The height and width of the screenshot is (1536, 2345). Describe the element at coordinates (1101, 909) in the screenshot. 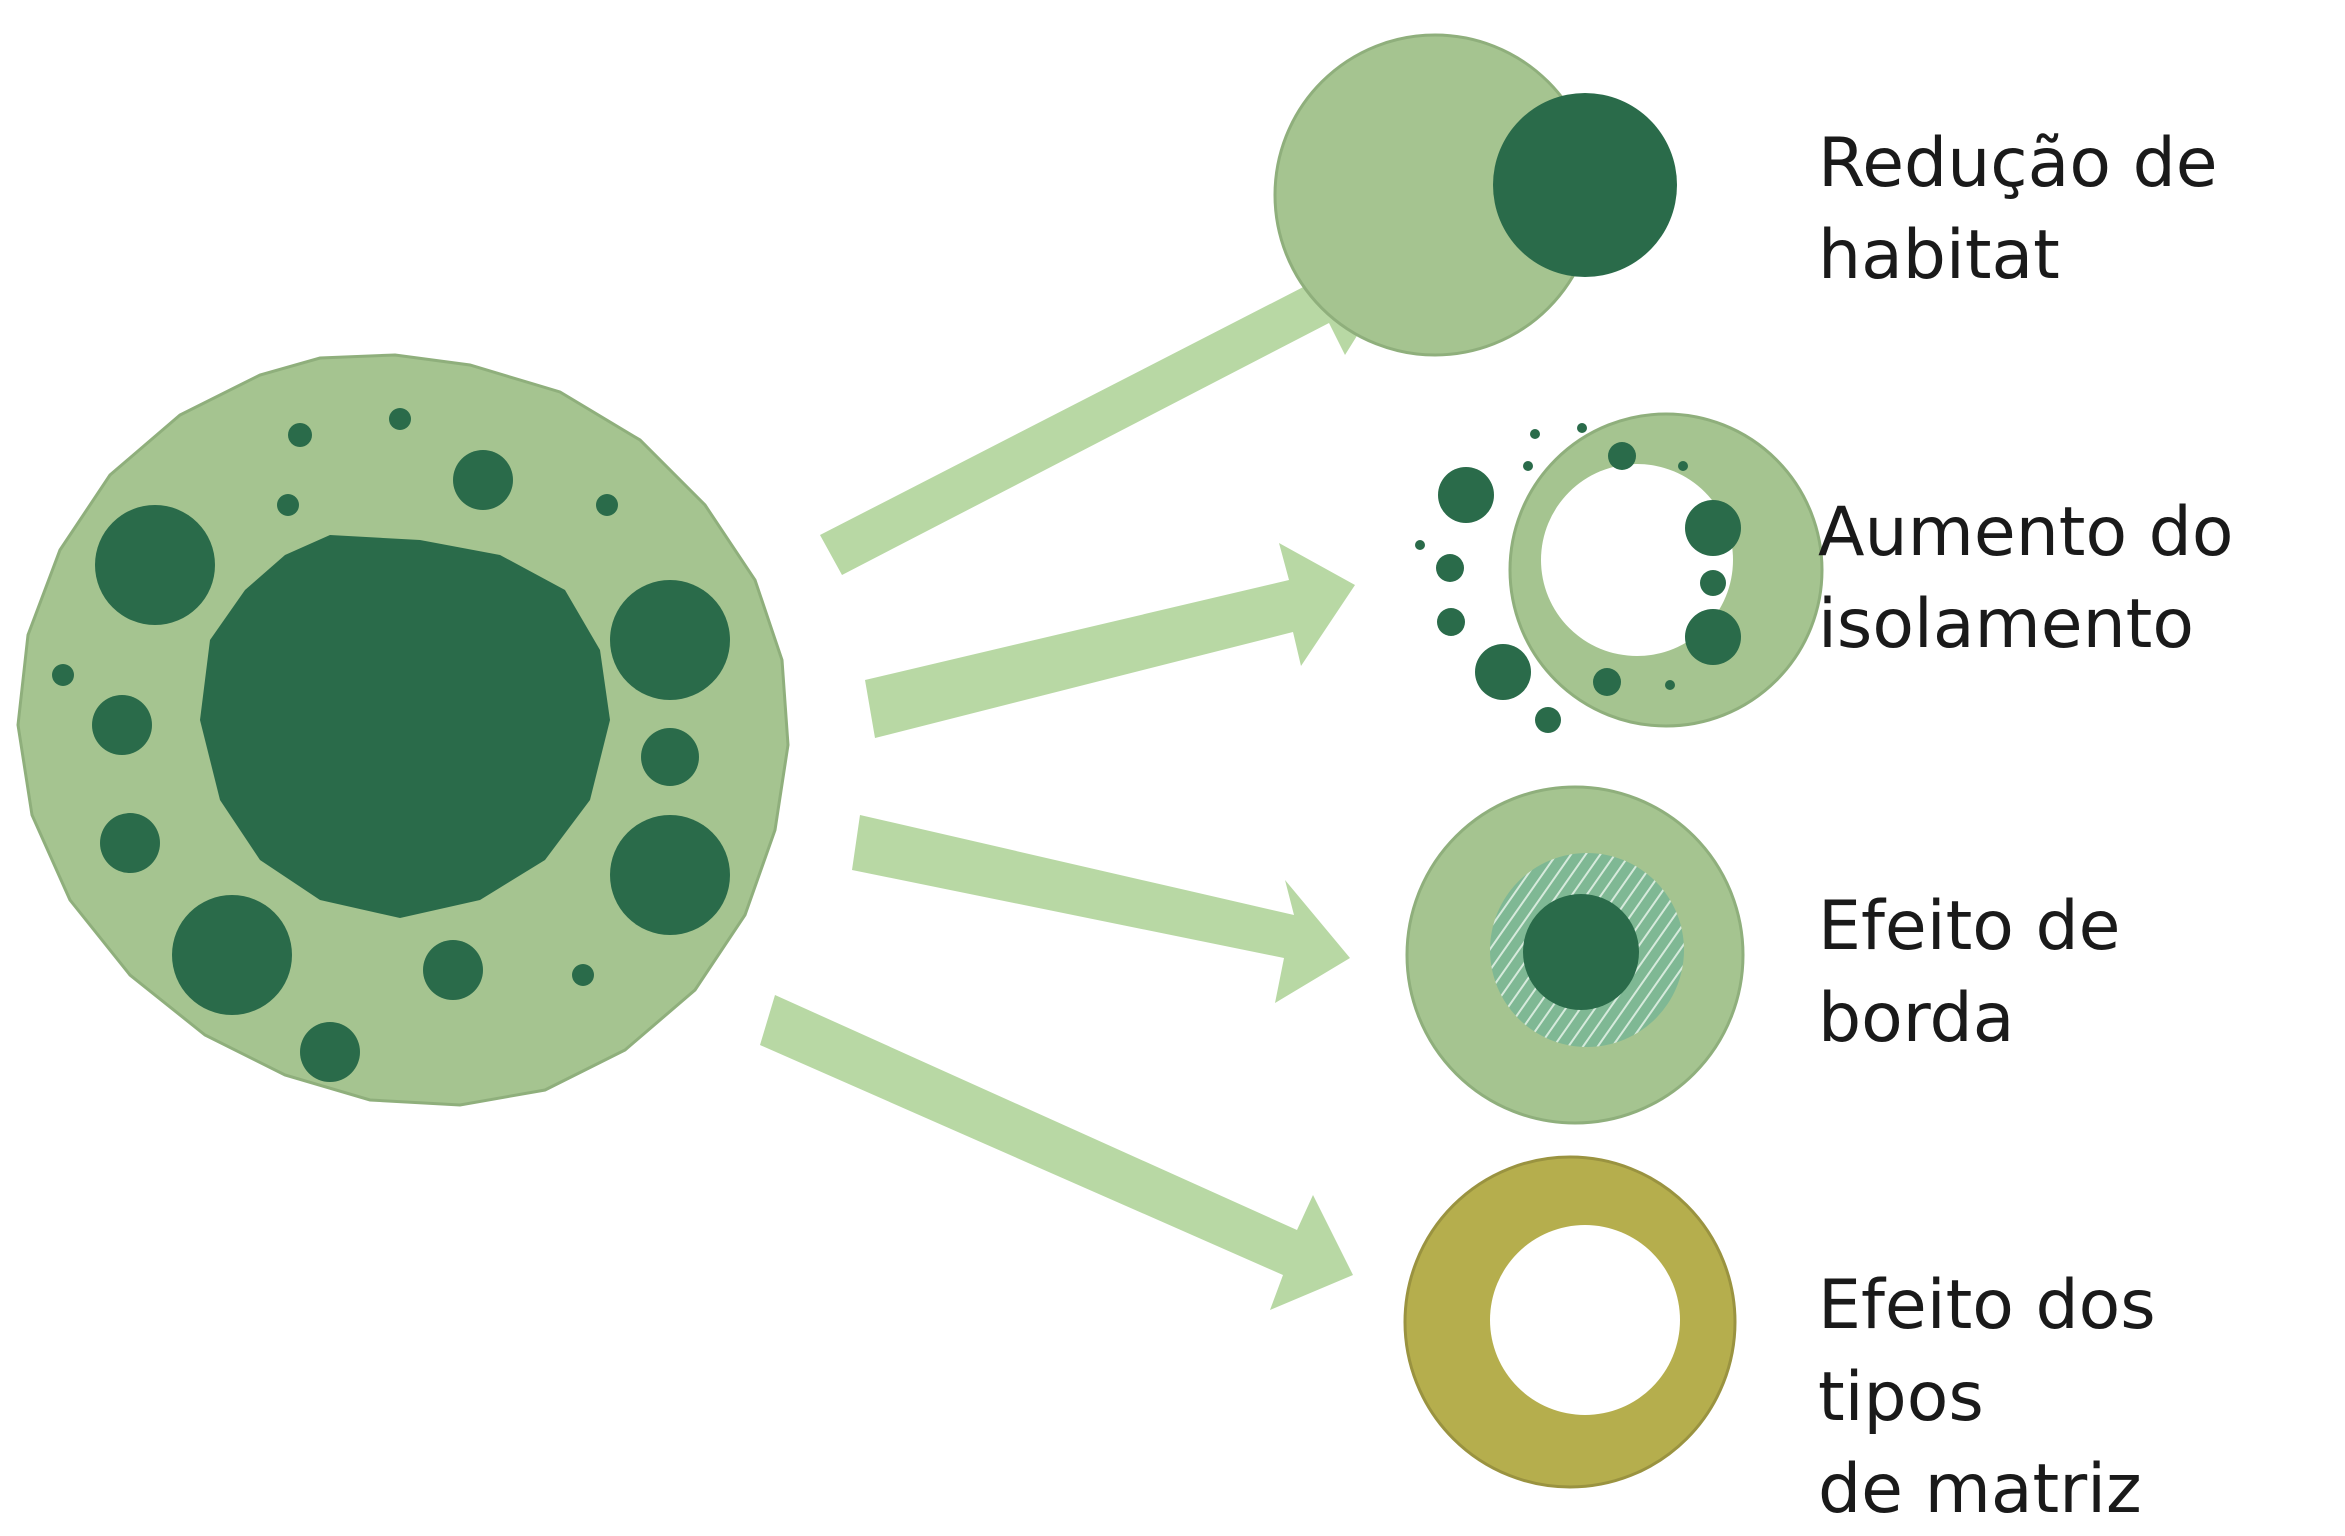

I see `arrow-to-edge-effect` at that location.